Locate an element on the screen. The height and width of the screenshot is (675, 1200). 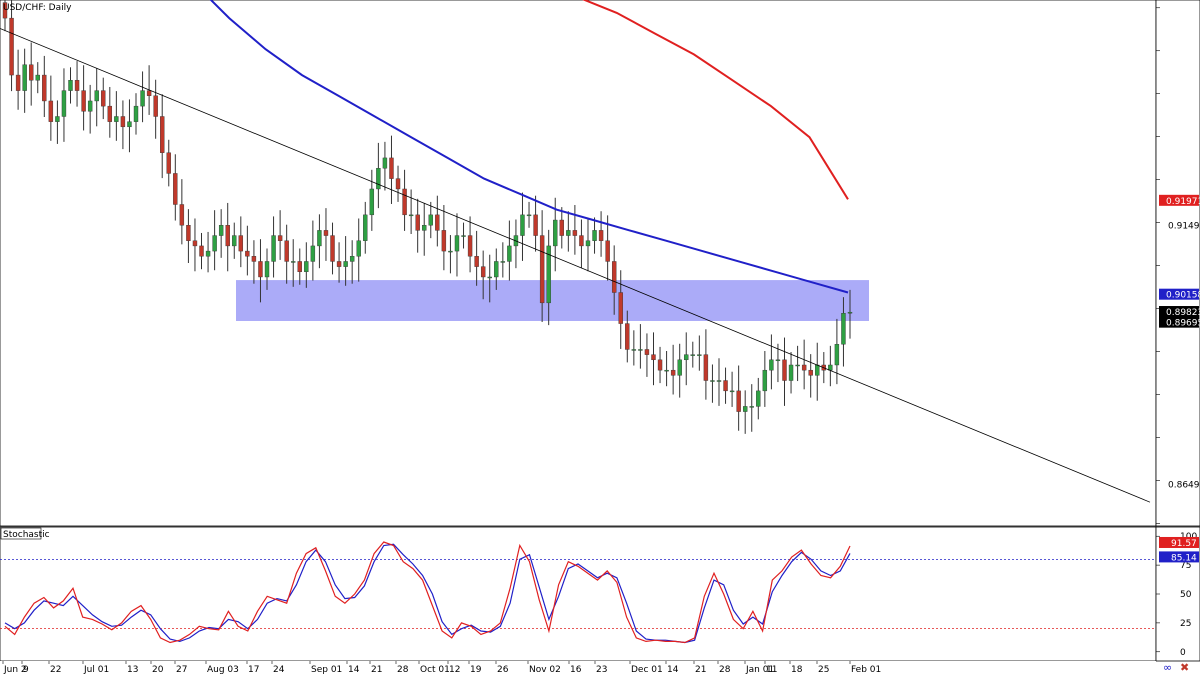
x-tick-label: Feb 01 is located at coordinates (866, 670).